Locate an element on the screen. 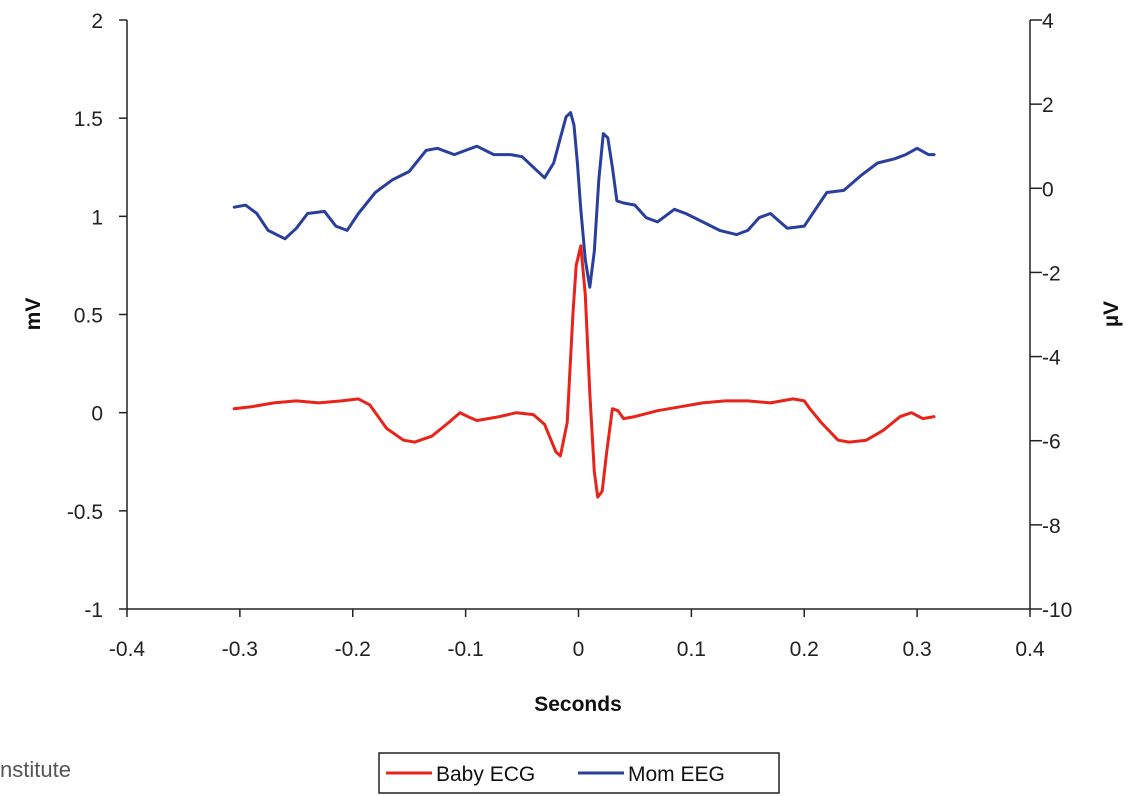 The height and width of the screenshot is (796, 1132). series-line-mom-eeg is located at coordinates (584, 200).